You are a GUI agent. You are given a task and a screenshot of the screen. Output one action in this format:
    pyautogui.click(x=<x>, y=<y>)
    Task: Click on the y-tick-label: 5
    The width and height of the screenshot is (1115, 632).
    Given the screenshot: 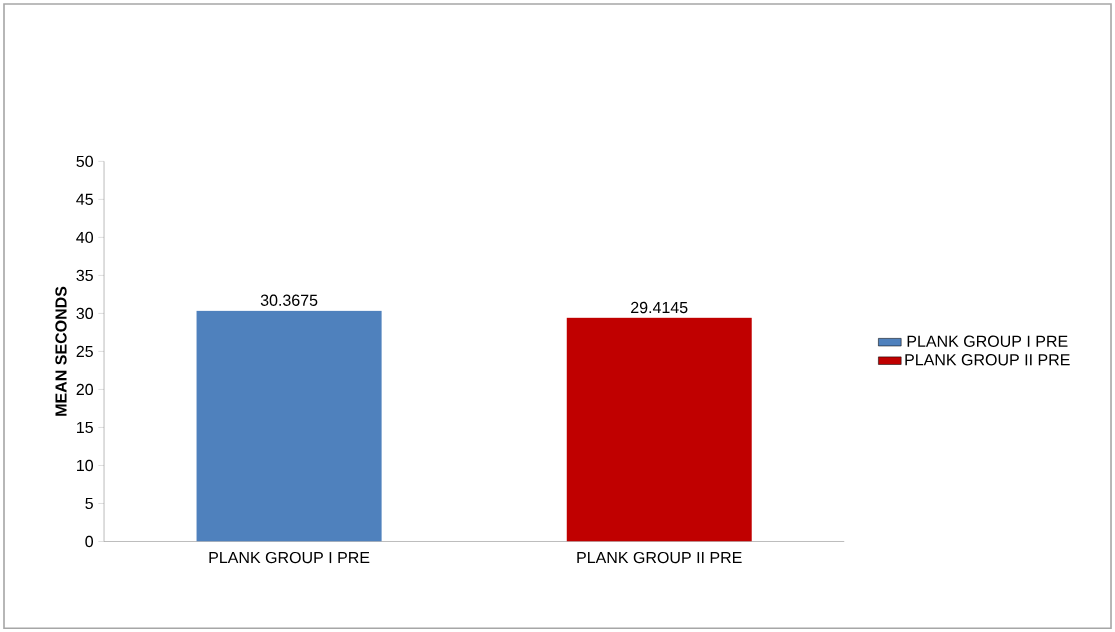 What is the action you would take?
    pyautogui.click(x=89, y=503)
    